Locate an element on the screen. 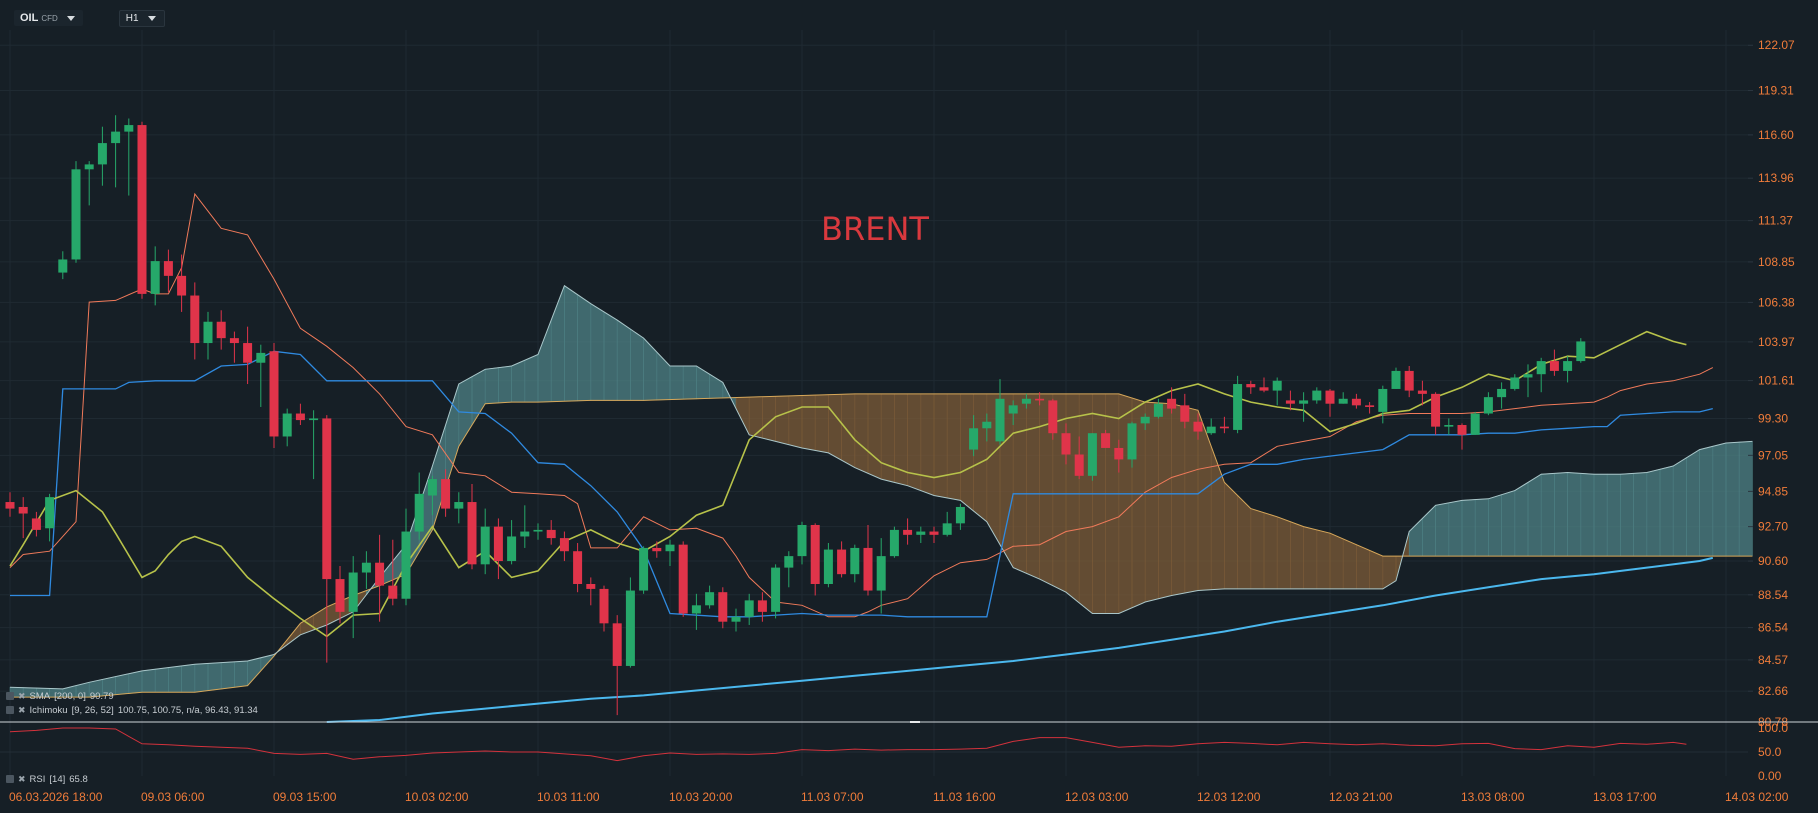 The width and height of the screenshot is (1818, 813). price-axis-label: 119.31 is located at coordinates (1776, 90).